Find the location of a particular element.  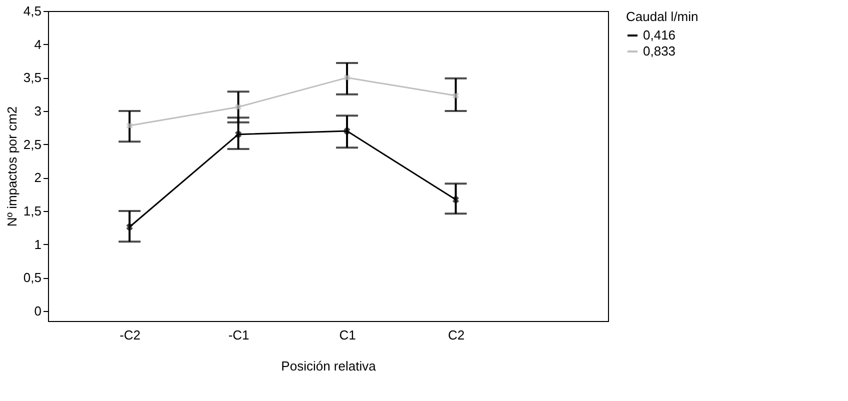

y-tick-label: 0 is located at coordinates (38, 311).